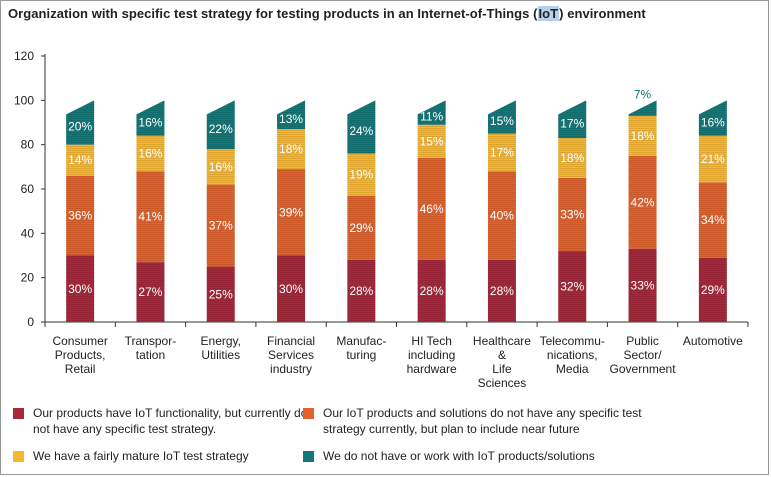 Image resolution: width=771 pixels, height=477 pixels. What do you see at coordinates (502, 355) in the screenshot?
I see `x-tick-label: &` at bounding box center [502, 355].